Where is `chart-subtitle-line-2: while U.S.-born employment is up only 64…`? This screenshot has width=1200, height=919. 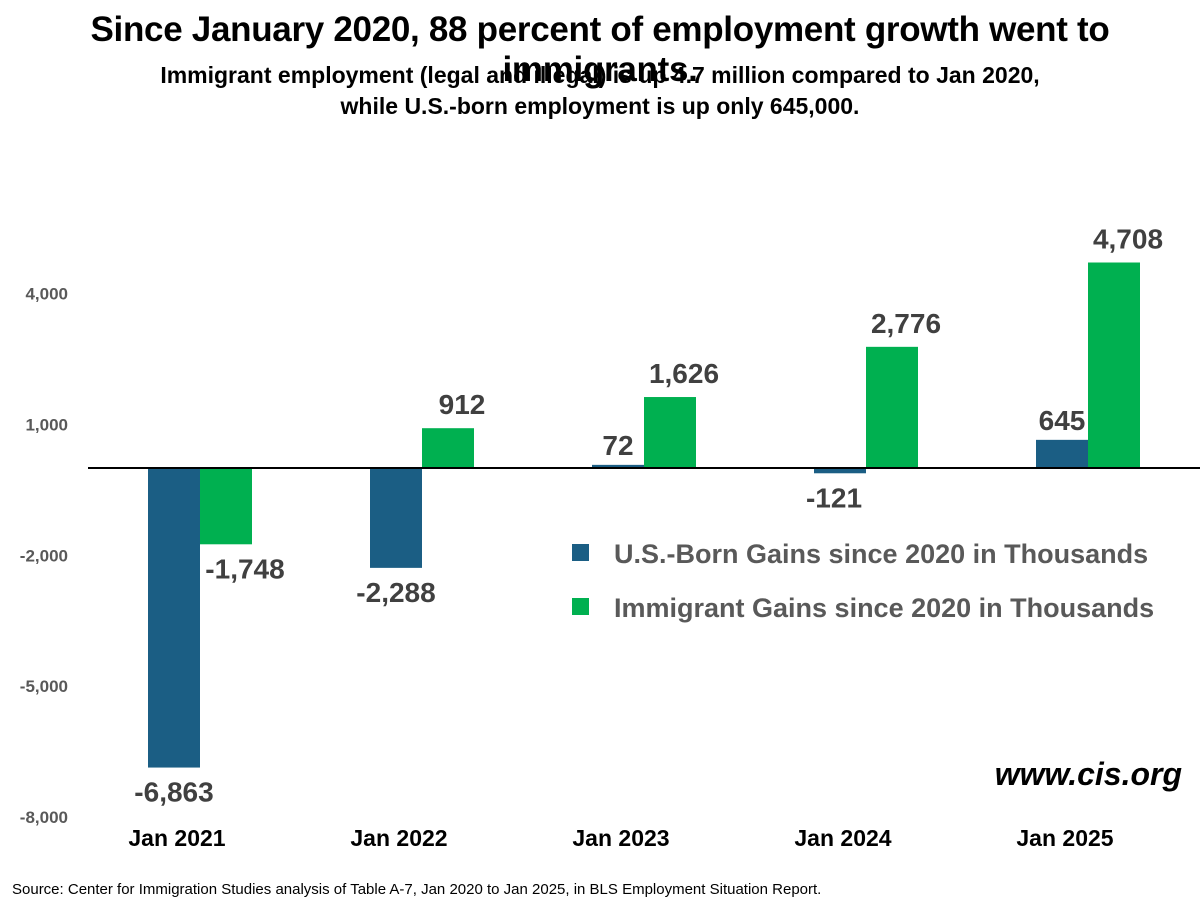 chart-subtitle-line-2: while U.S.-born employment is up only 64… is located at coordinates (600, 106).